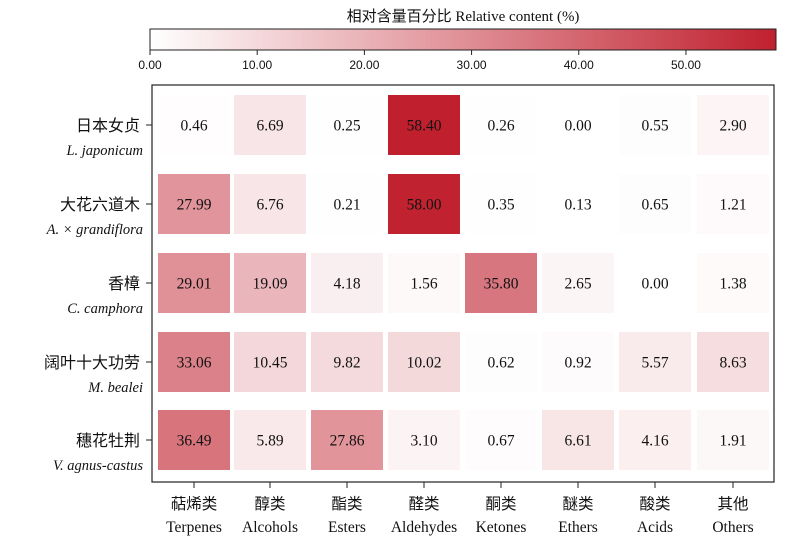 The width and height of the screenshot is (793, 543). What do you see at coordinates (424, 126) in the screenshot?
I see `cell-value-label: 58.40` at bounding box center [424, 126].